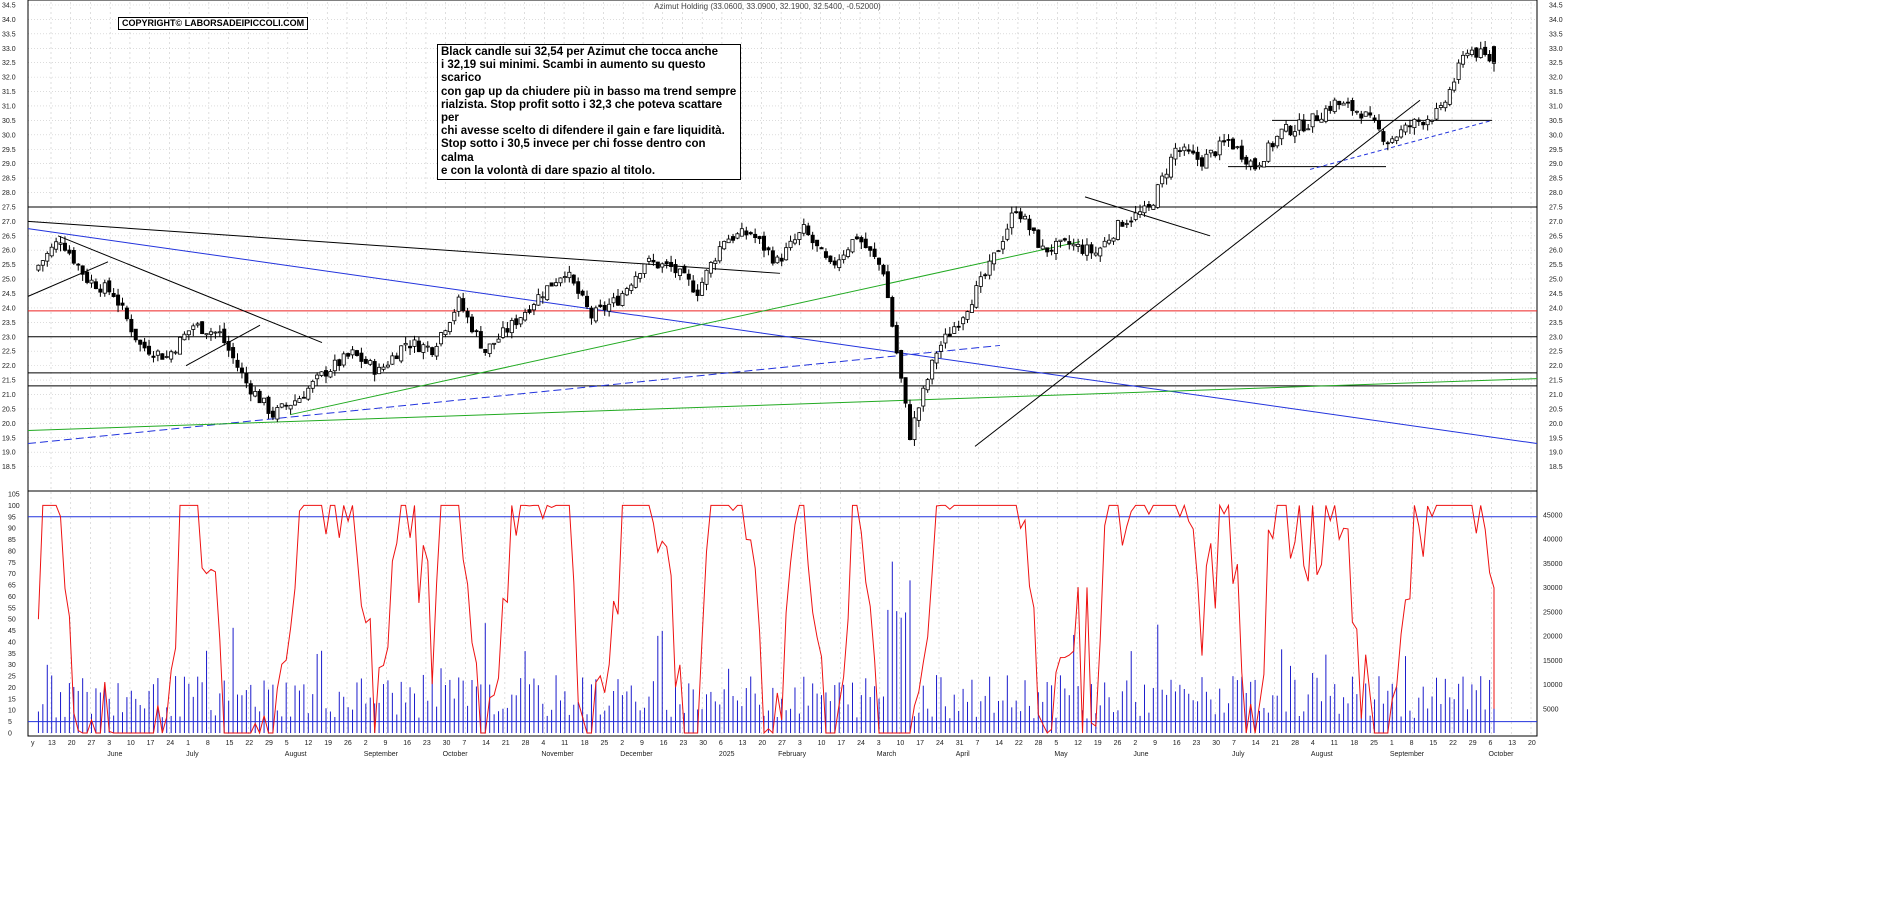  I want to click on price-tick-label-right: 29.0, so click(1556, 164).